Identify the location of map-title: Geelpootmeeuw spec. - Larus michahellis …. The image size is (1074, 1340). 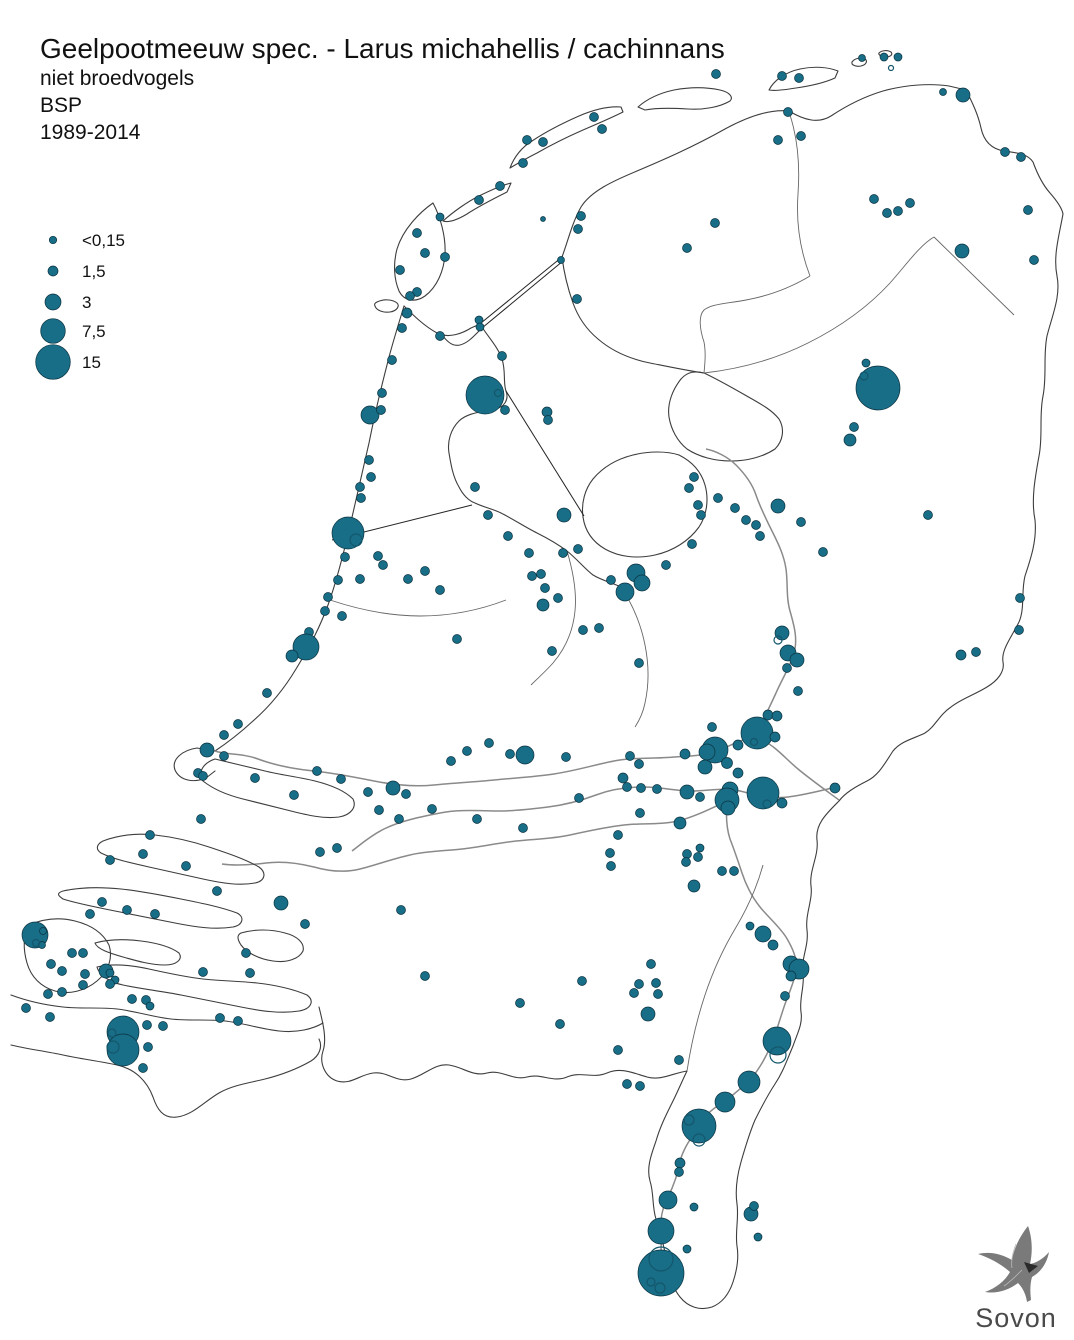
(382, 48).